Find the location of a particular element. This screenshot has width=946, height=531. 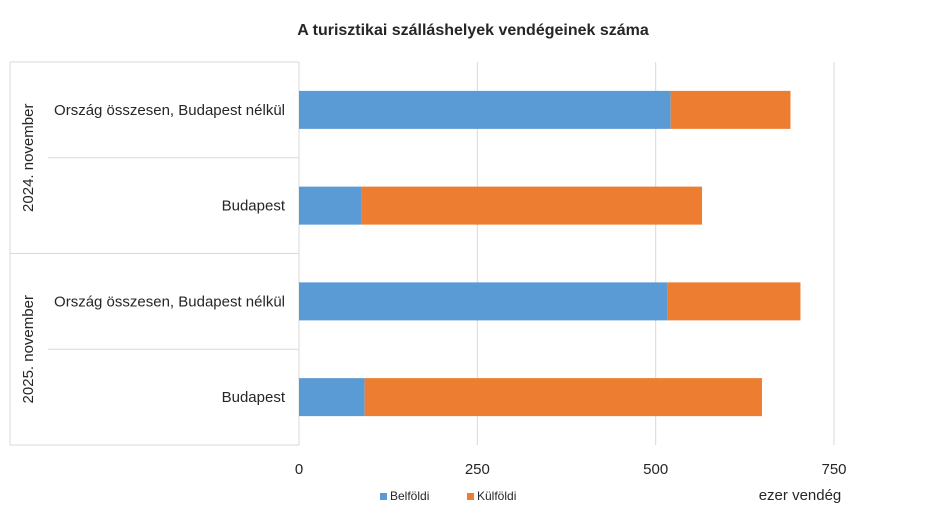

x-tick-labels: 0 250 500 750 is located at coordinates (571, 469).